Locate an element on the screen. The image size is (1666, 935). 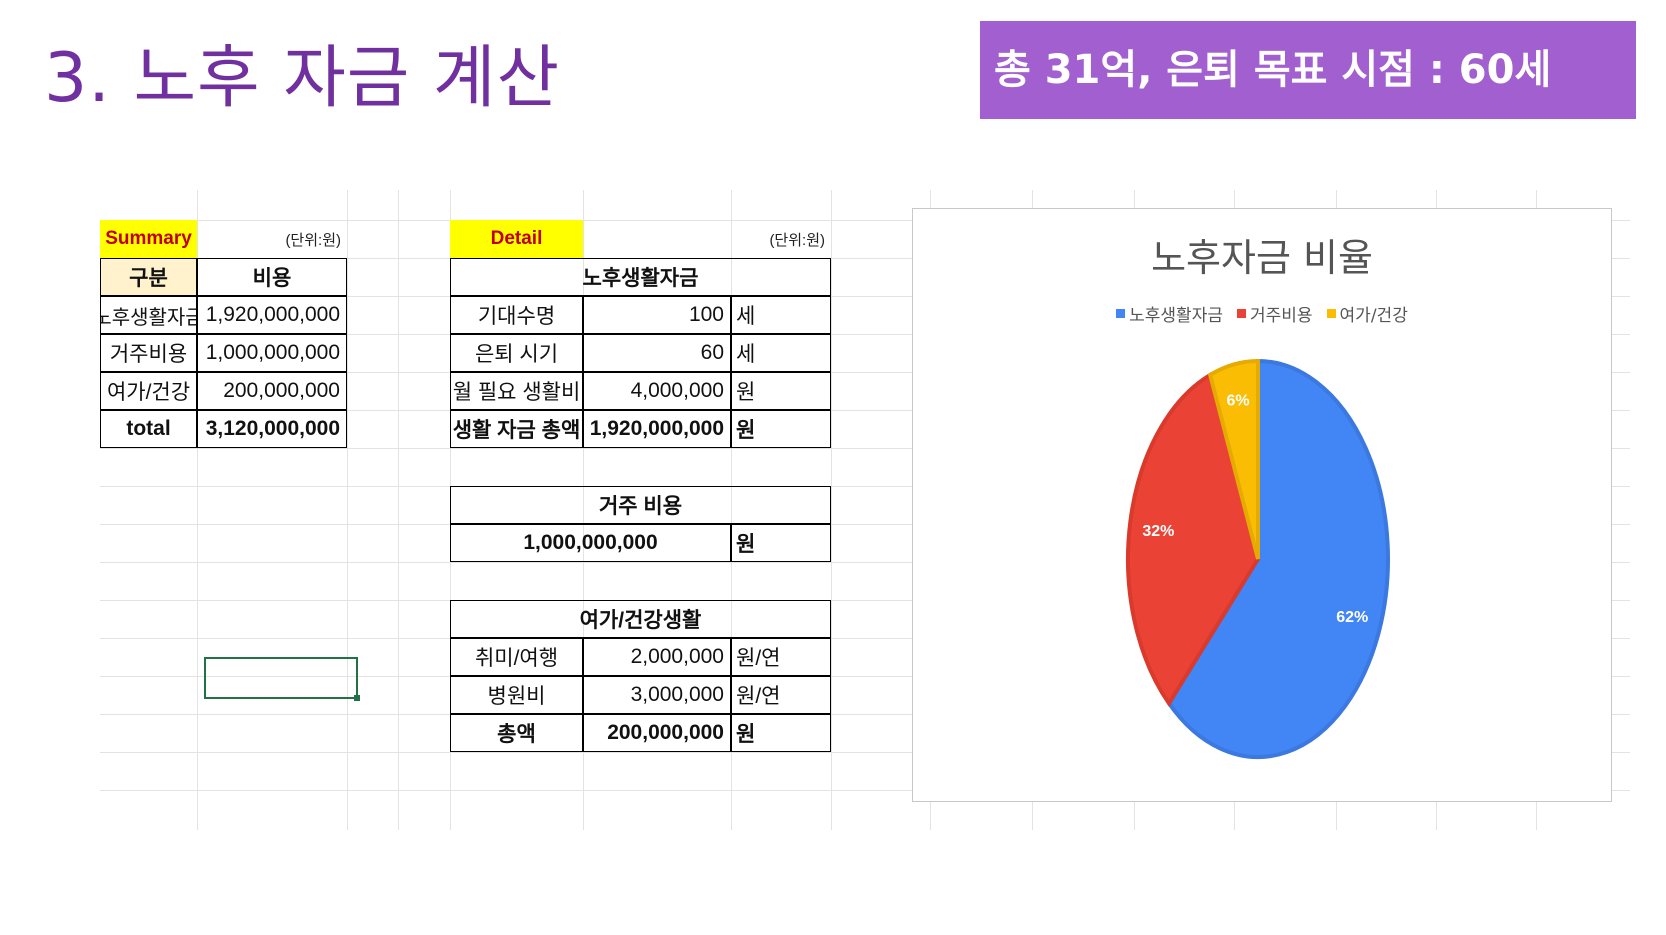
living-row-unit: 원 is located at coordinates (781, 391).